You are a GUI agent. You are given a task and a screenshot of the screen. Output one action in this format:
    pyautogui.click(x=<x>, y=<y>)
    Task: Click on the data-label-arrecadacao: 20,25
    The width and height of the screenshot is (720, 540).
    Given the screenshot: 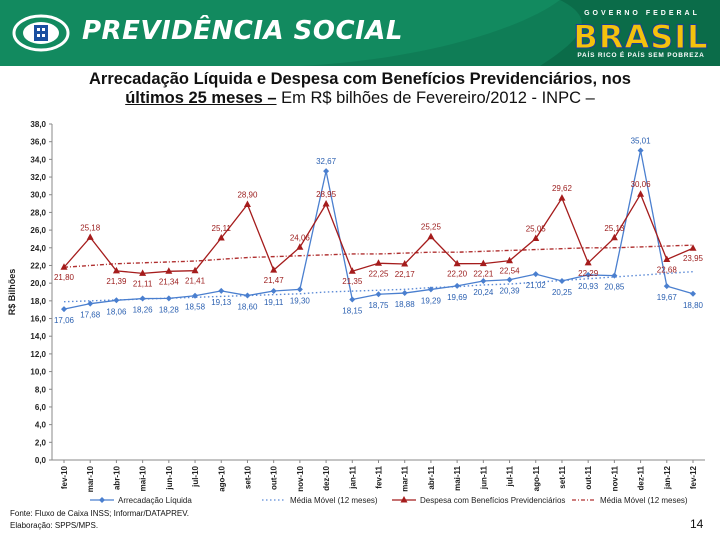 What is the action you would take?
    pyautogui.click(x=562, y=292)
    